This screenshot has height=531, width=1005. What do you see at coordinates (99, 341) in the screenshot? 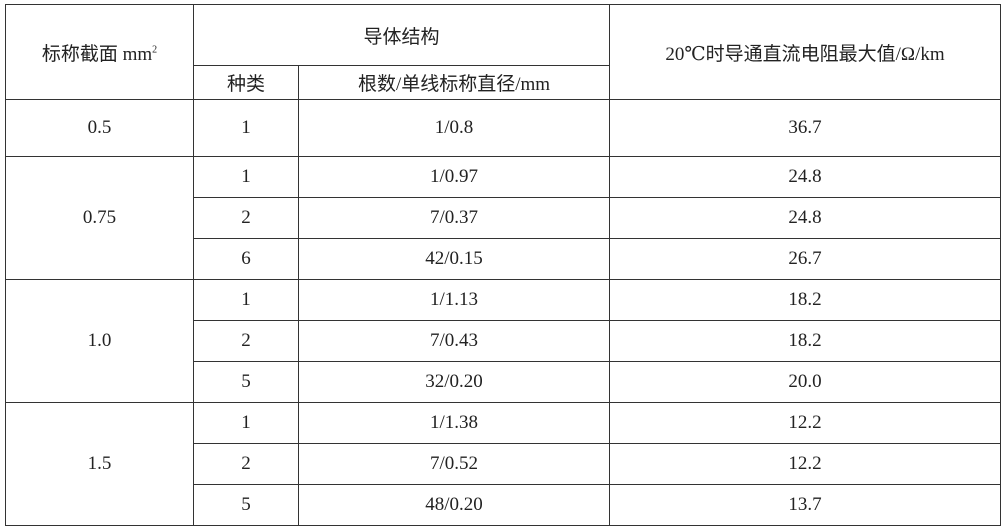
I see `section-cell: 1.0` at bounding box center [99, 341].